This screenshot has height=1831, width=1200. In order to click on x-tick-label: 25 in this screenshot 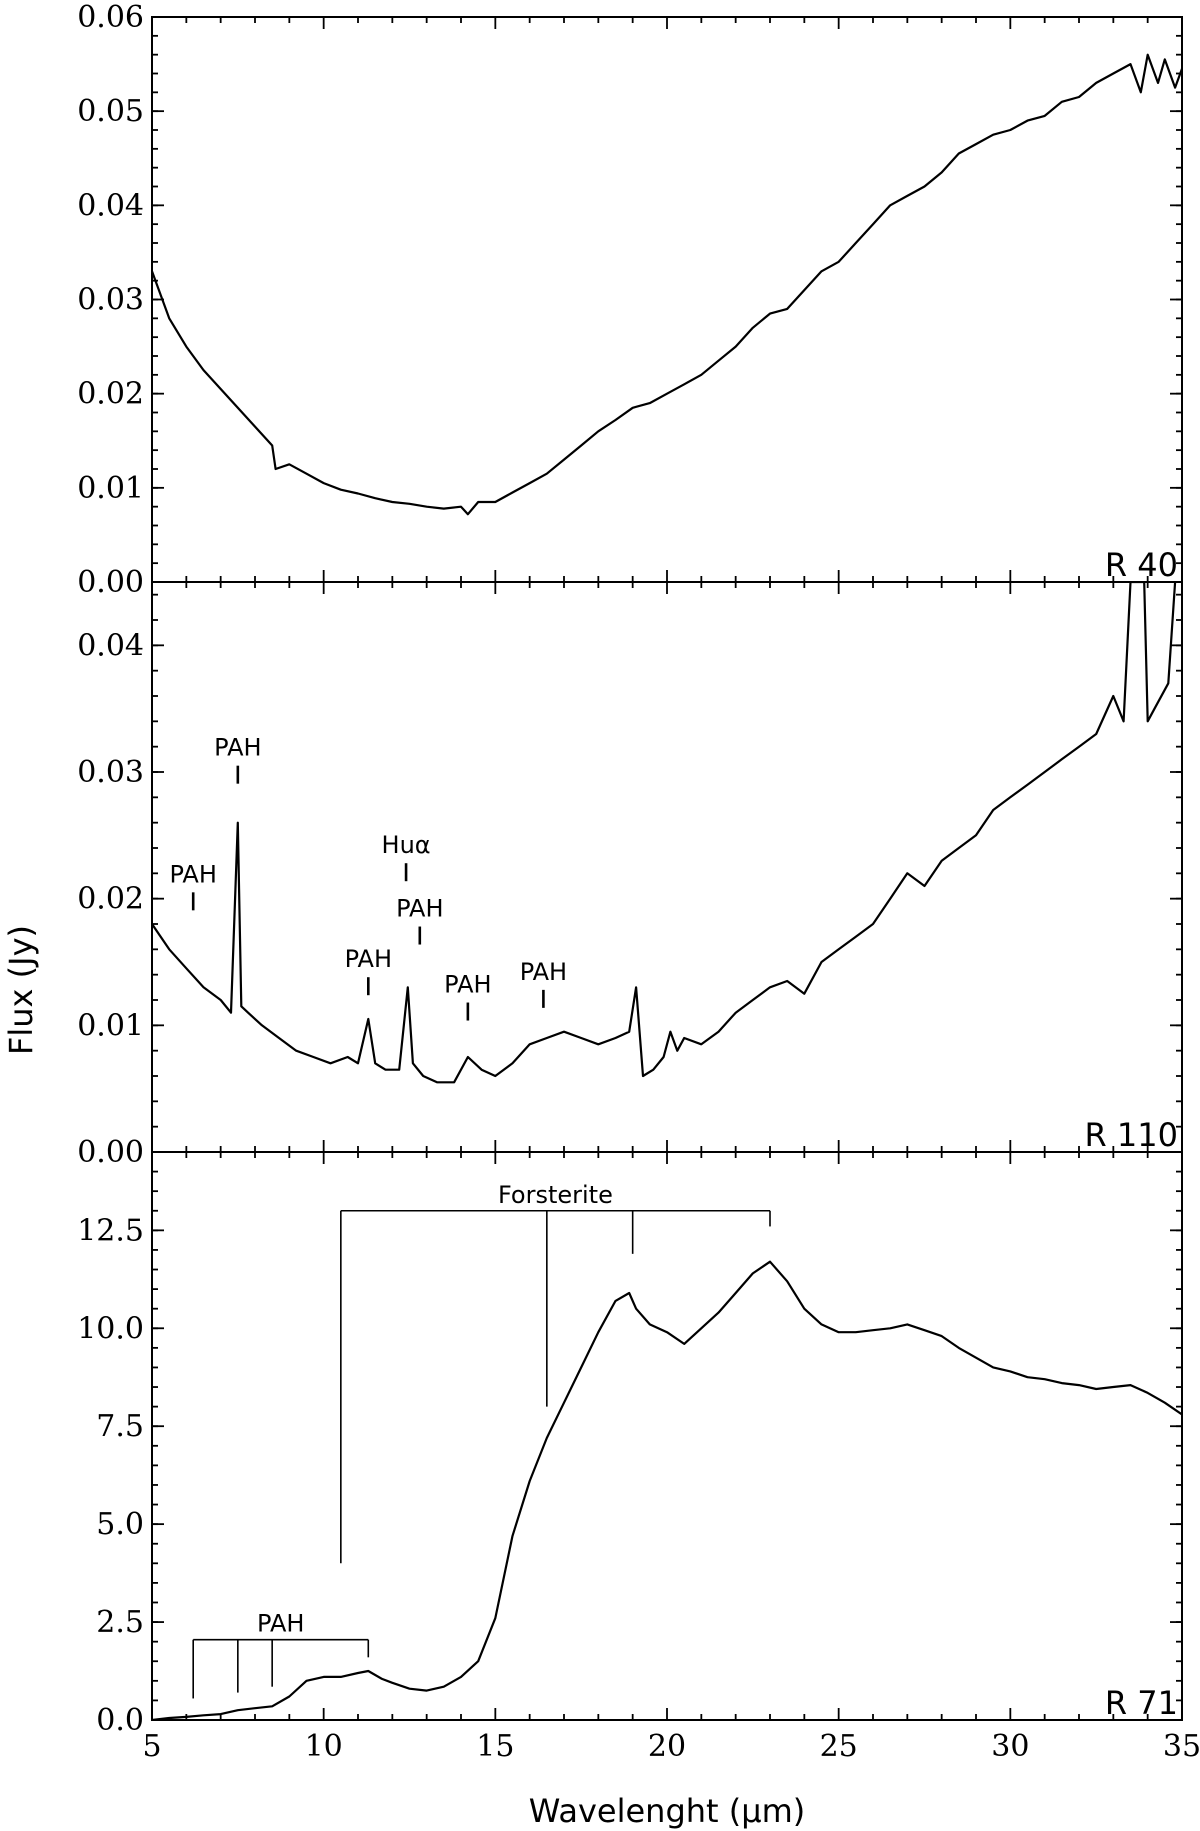, I will do `click(839, 1746)`.